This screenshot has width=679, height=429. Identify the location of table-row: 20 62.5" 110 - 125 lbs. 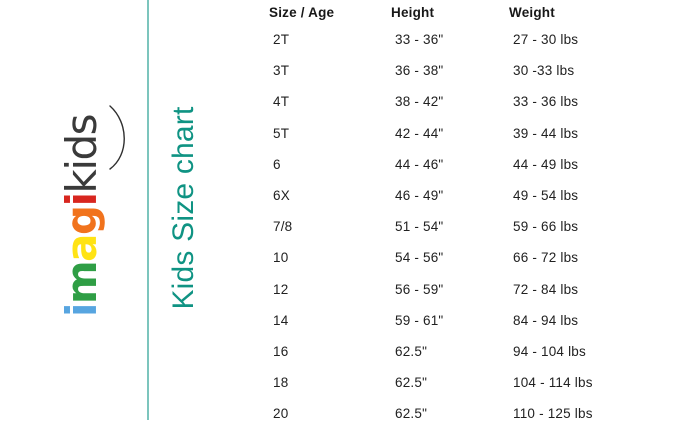
(474, 413).